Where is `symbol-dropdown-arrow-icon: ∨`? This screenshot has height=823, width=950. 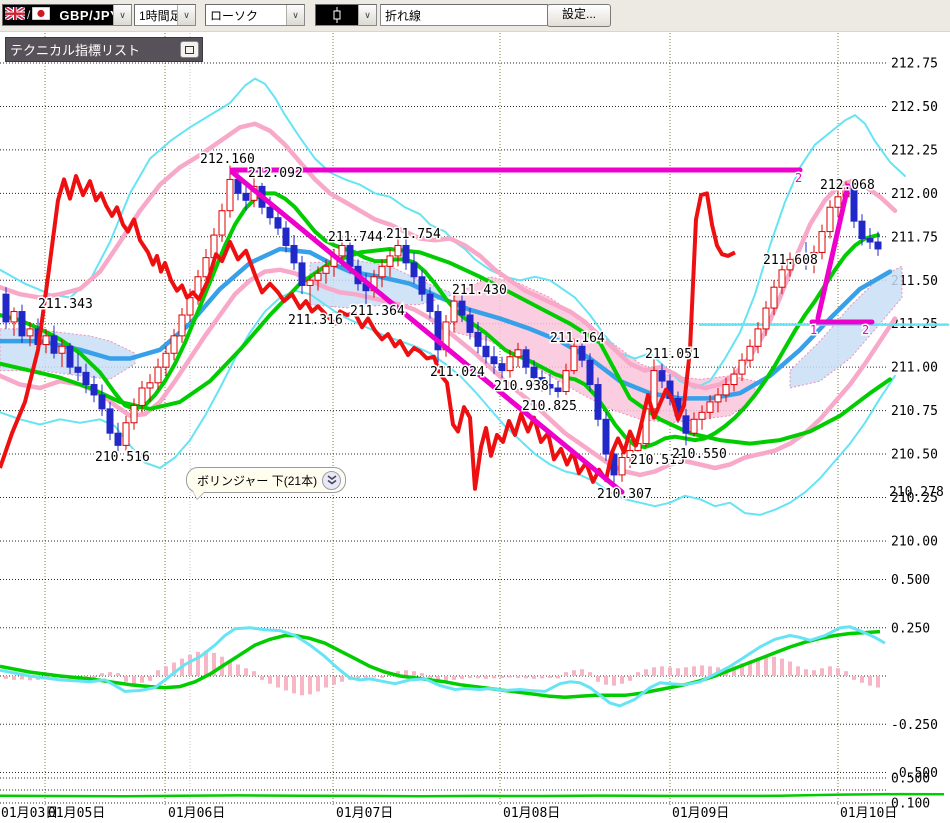
symbol-dropdown-arrow-icon: ∨ is located at coordinates (122, 15).